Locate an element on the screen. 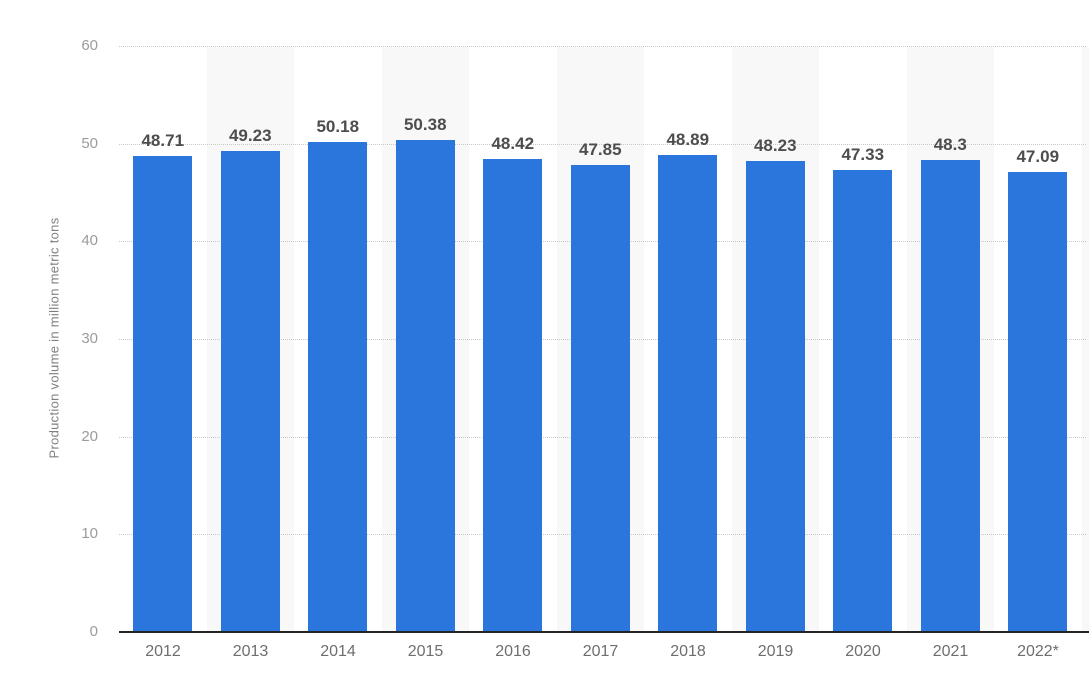 Image resolution: width=1089 pixels, height=683 pixels. y-tick-label: 10 is located at coordinates (89, 534).